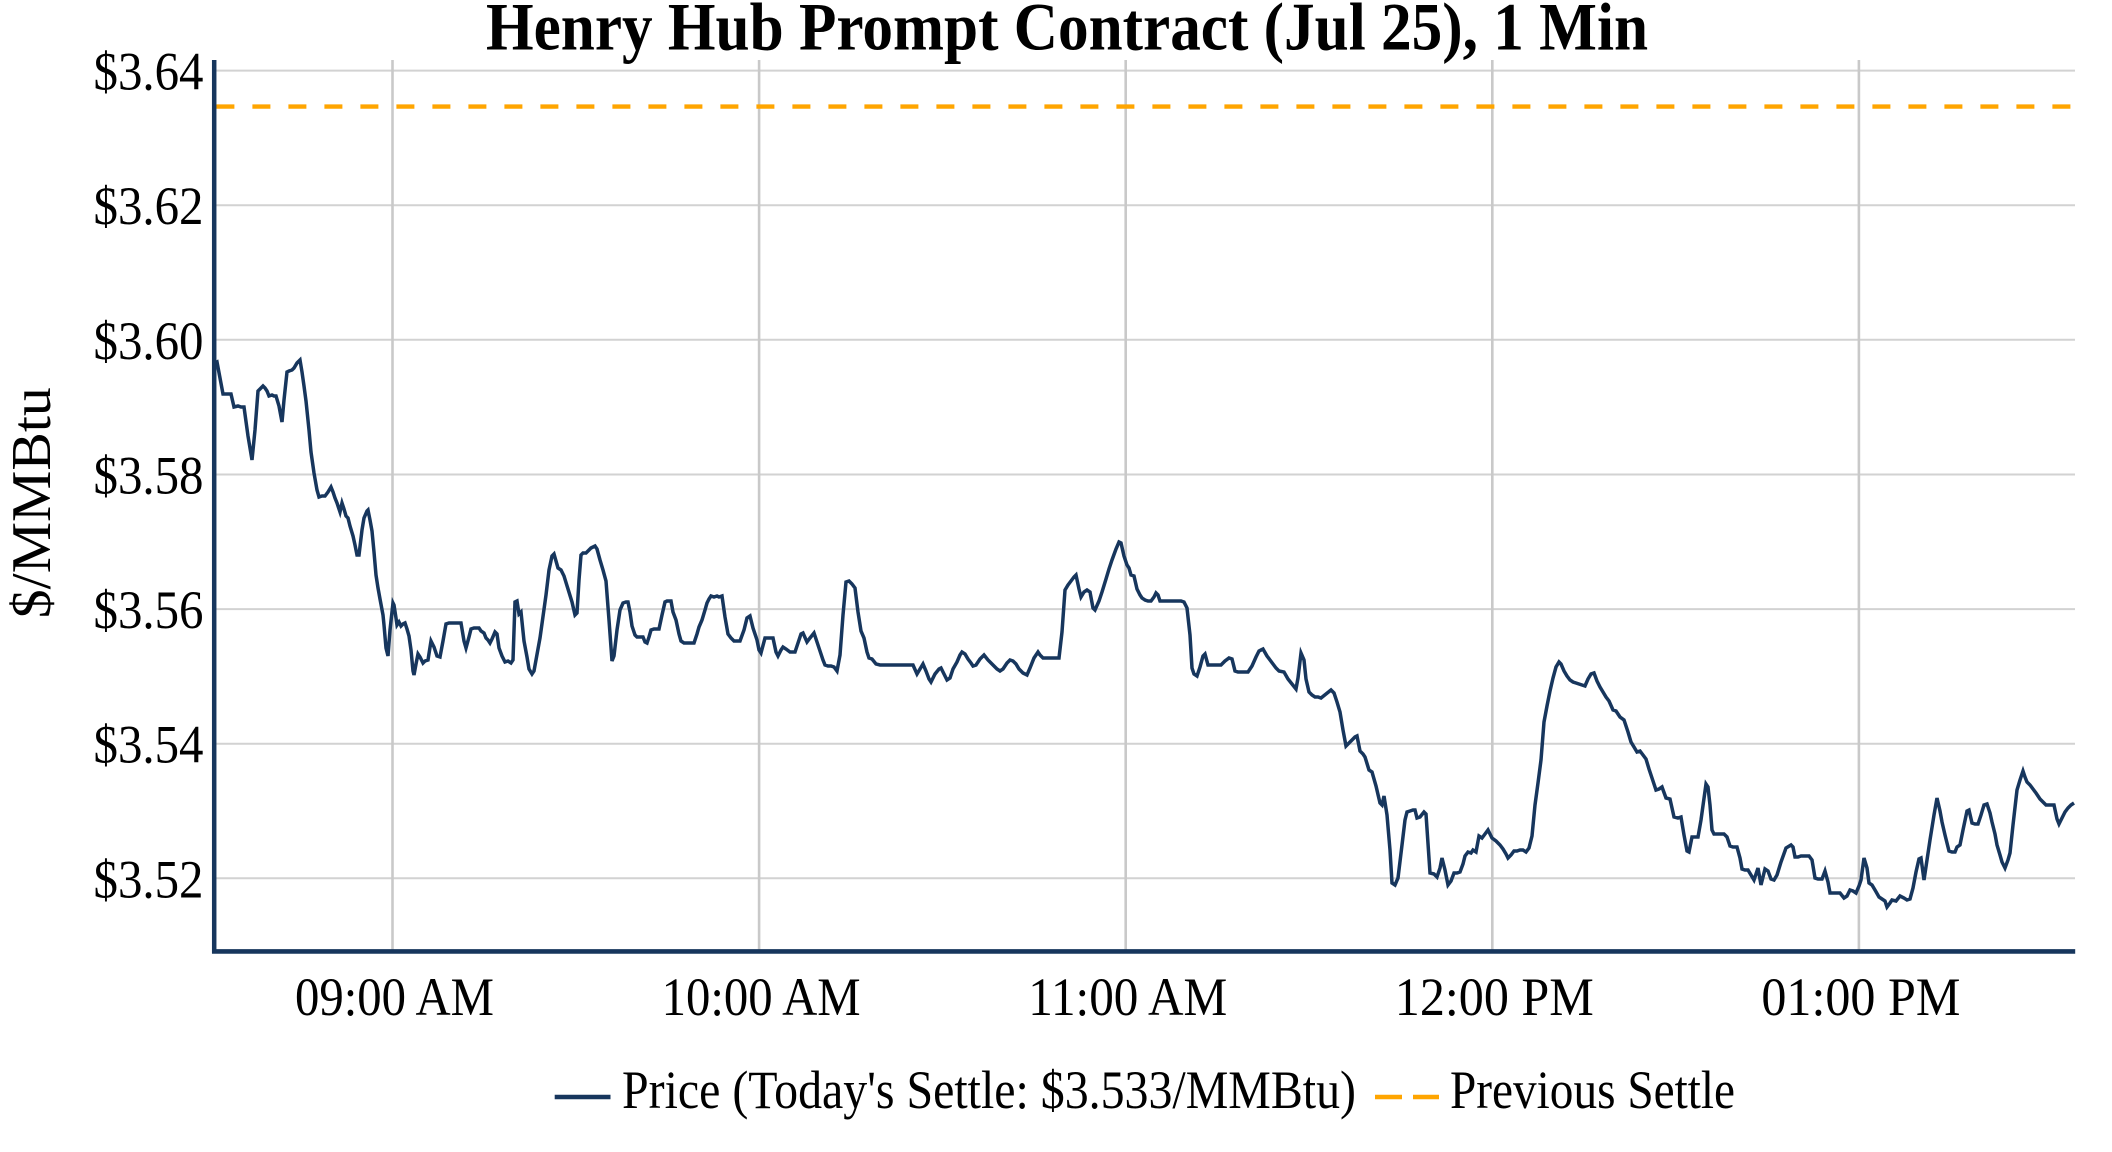 Image resolution: width=2112 pixels, height=1152 pixels. Describe the element at coordinates (149, 745) in the screenshot. I see `svg-text: $3.54` at that location.